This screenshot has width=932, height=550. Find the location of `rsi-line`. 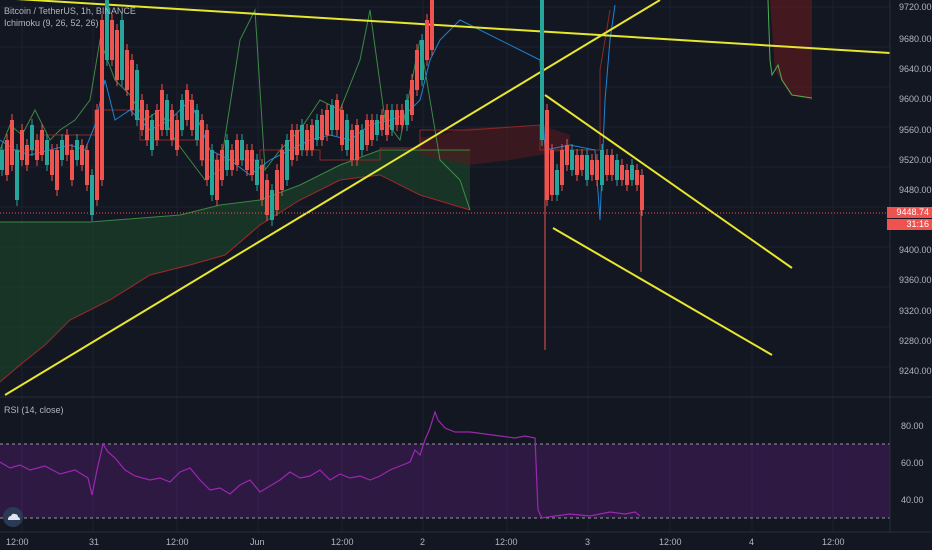

rsi-line is located at coordinates (320, 464).